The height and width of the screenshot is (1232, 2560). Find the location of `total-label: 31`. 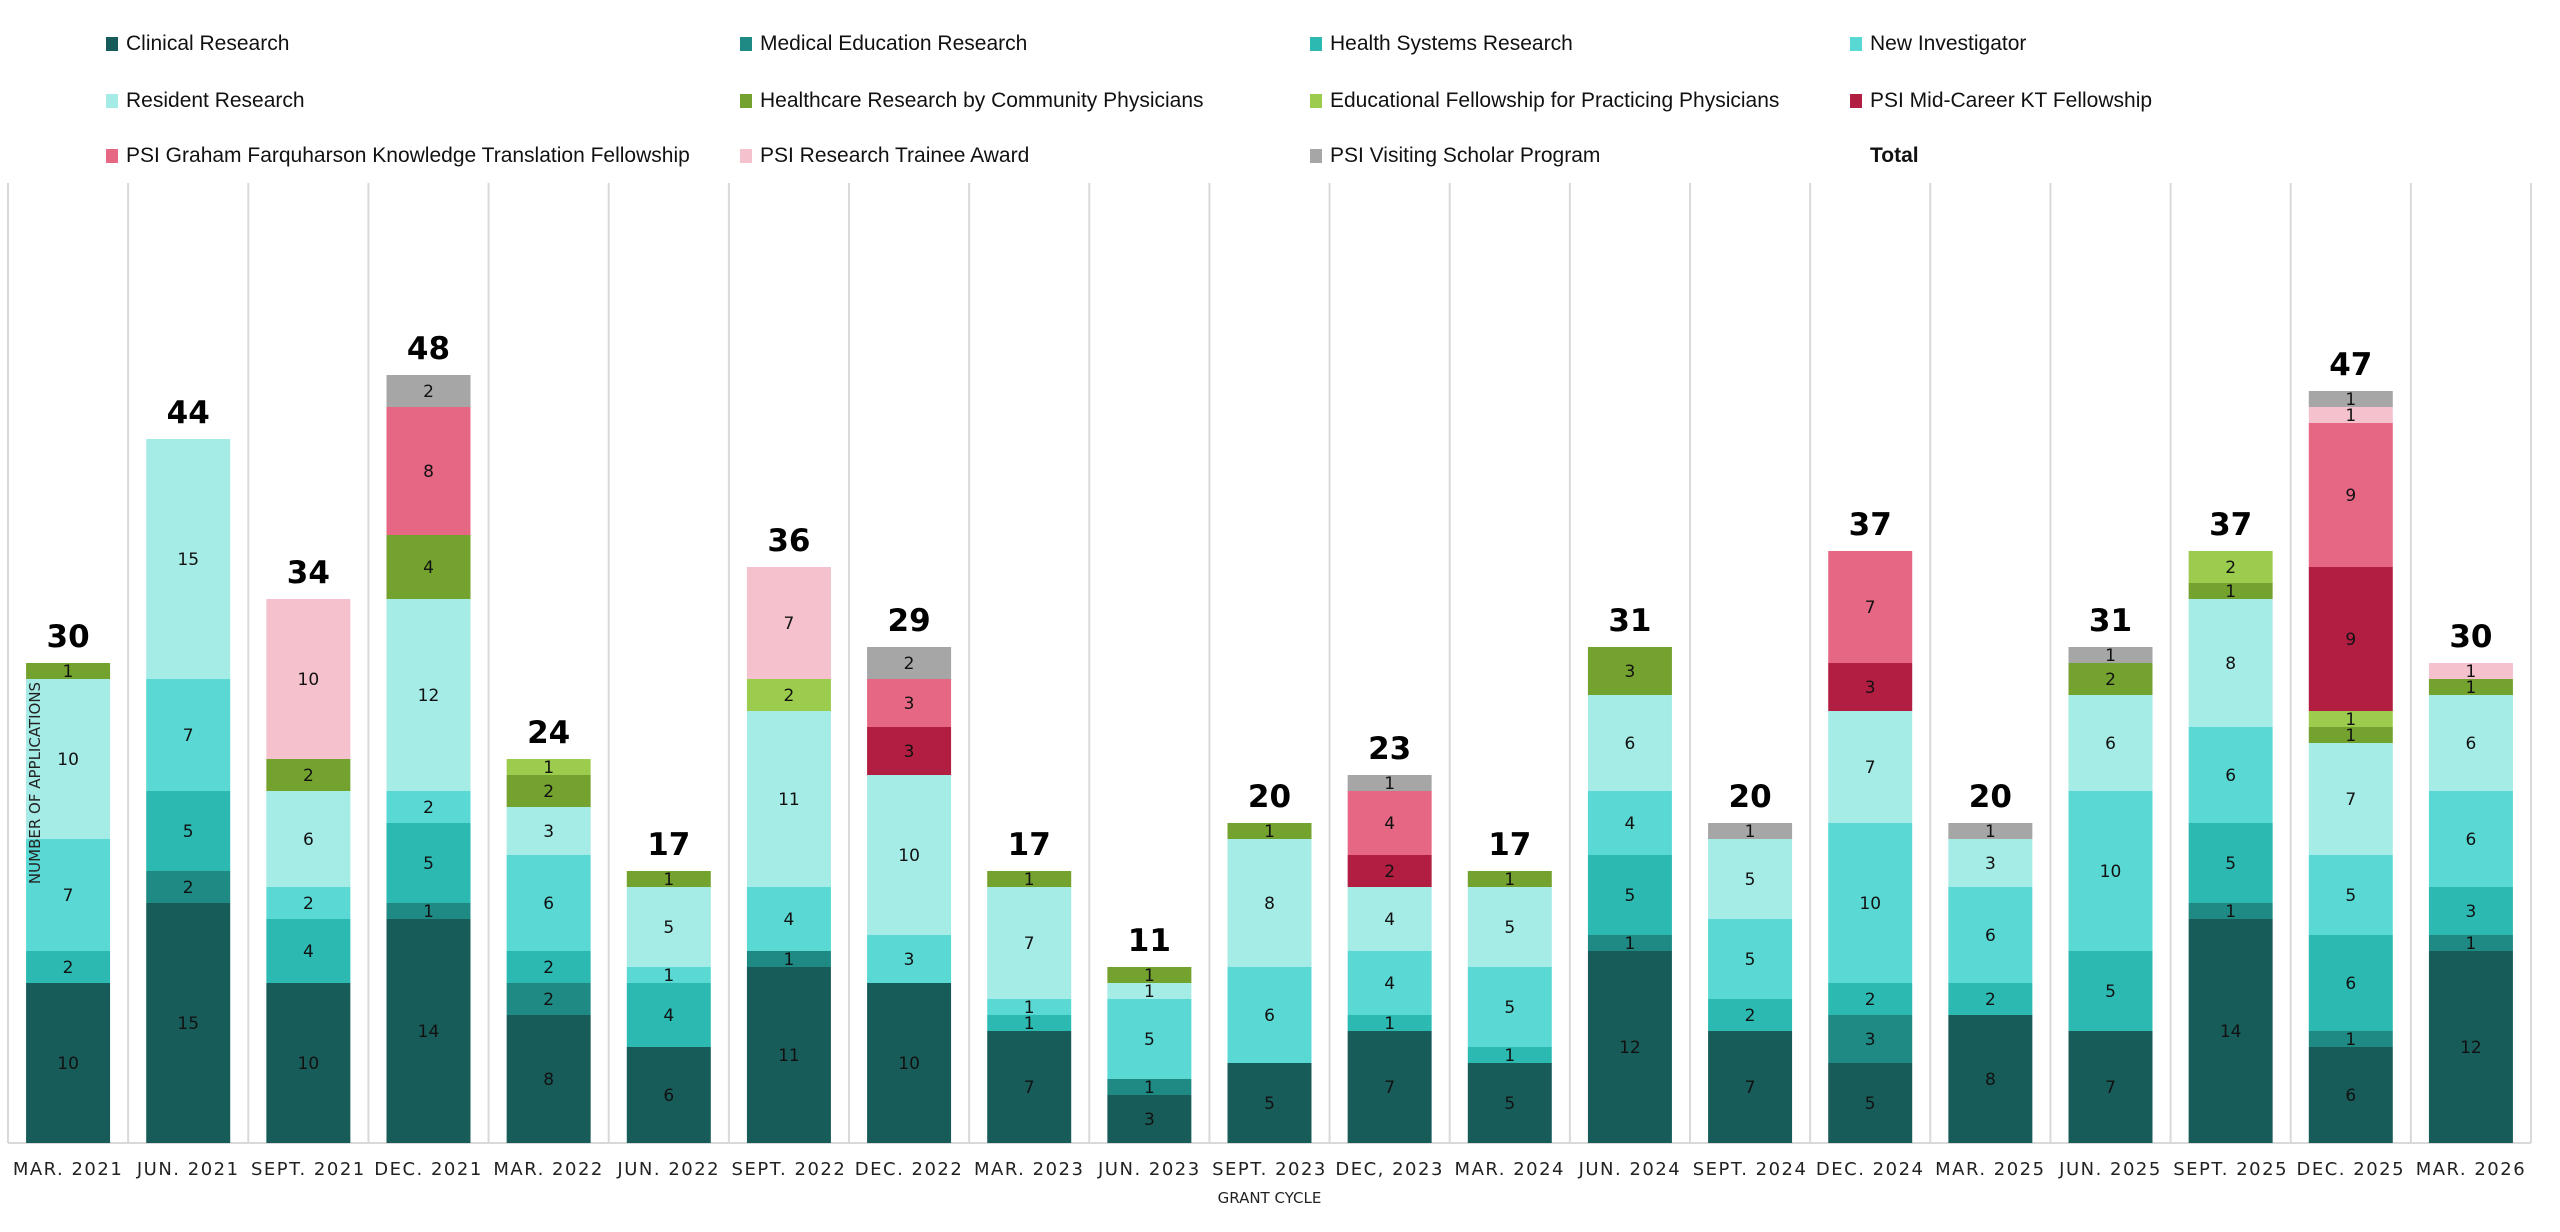

total-label: 31 is located at coordinates (1629, 621).